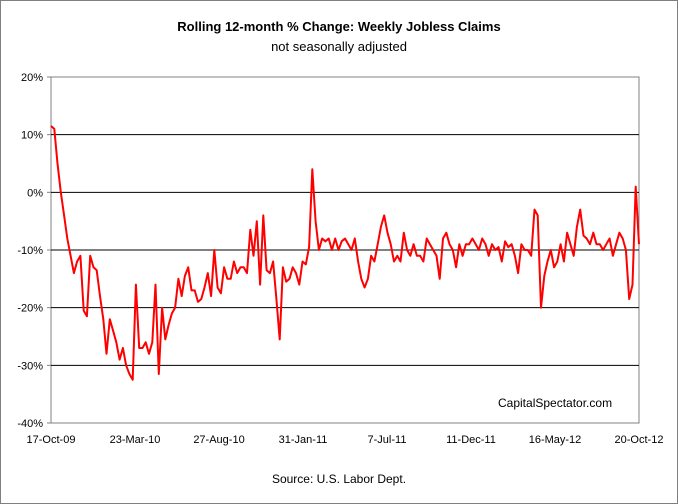 The image size is (678, 504). I want to click on y-tick-label: -20%, so click(30, 309).